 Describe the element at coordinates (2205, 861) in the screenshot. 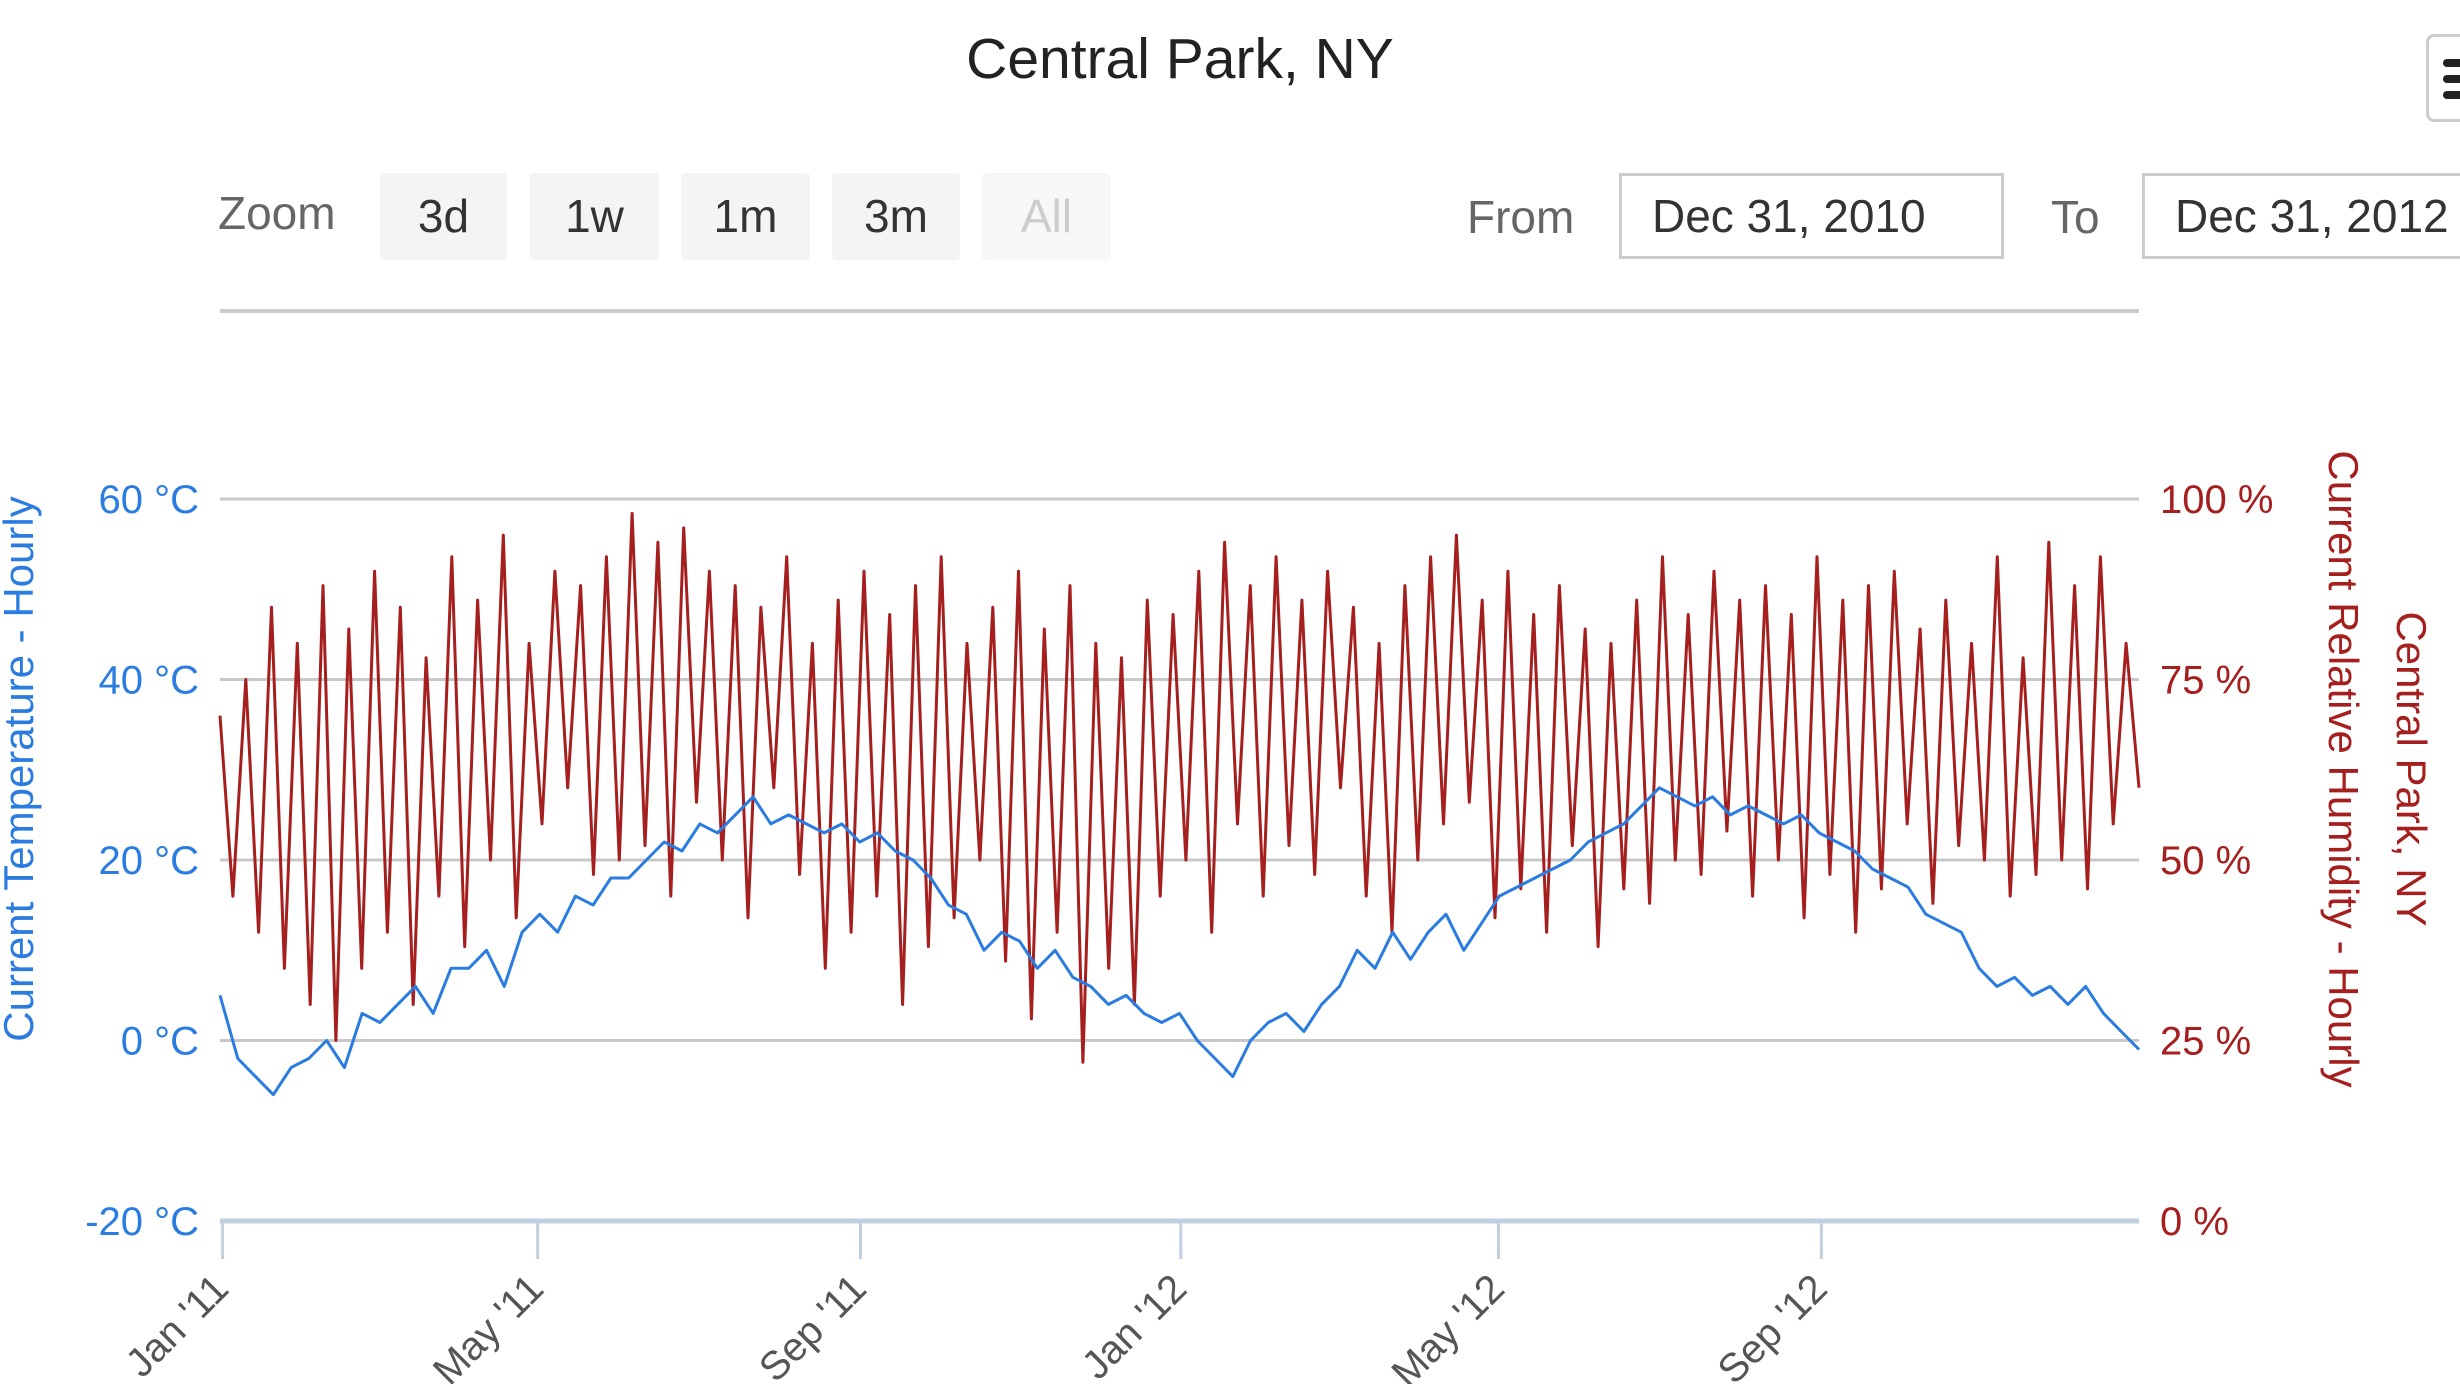

I see `right-axis-tick-label: 50 %` at that location.